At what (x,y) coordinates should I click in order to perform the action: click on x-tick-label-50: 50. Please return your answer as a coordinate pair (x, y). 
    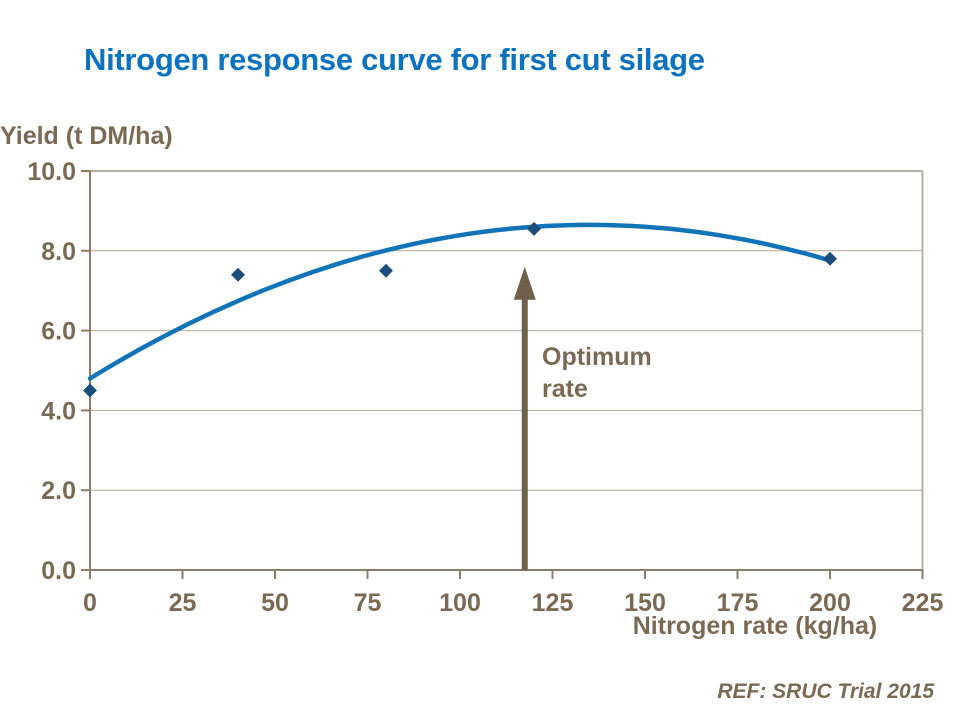
    Looking at the image, I should click on (275, 603).